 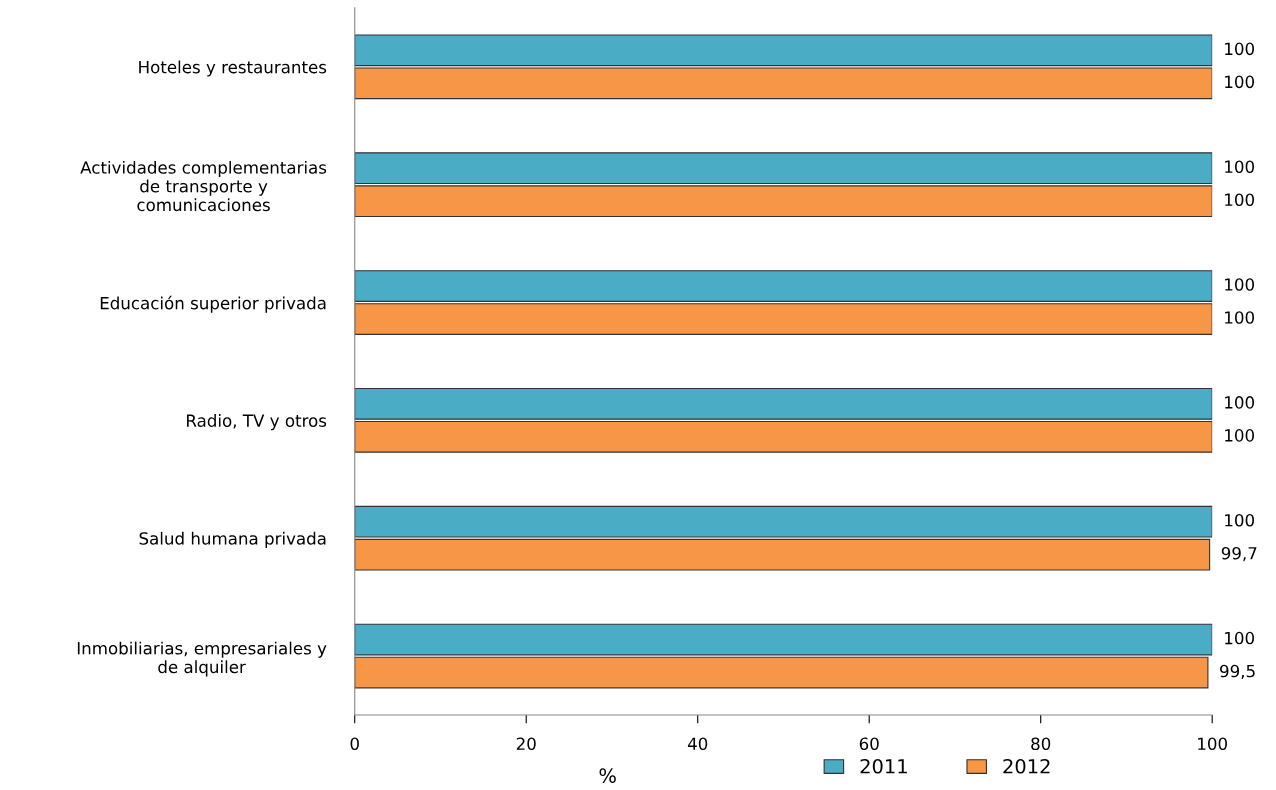 What do you see at coordinates (1041, 744) in the screenshot?
I see `x-tick-label: 80` at bounding box center [1041, 744].